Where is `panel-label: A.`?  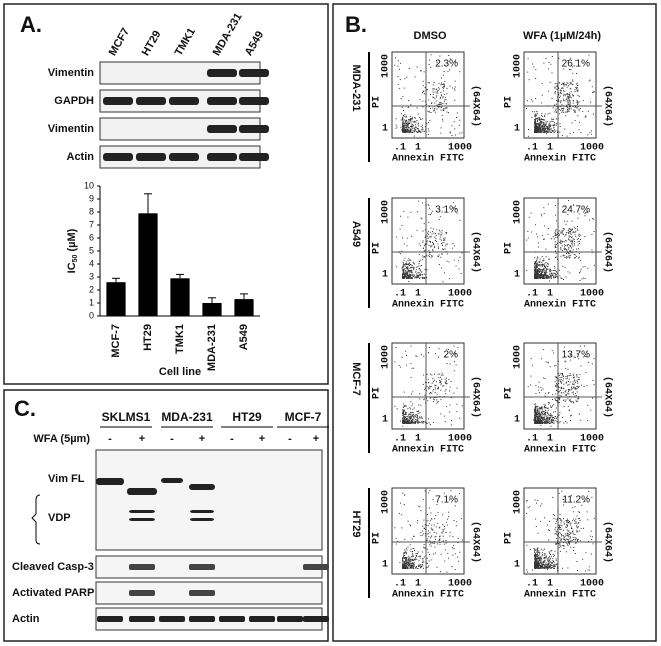
panel-label: A. is located at coordinates (31, 24).